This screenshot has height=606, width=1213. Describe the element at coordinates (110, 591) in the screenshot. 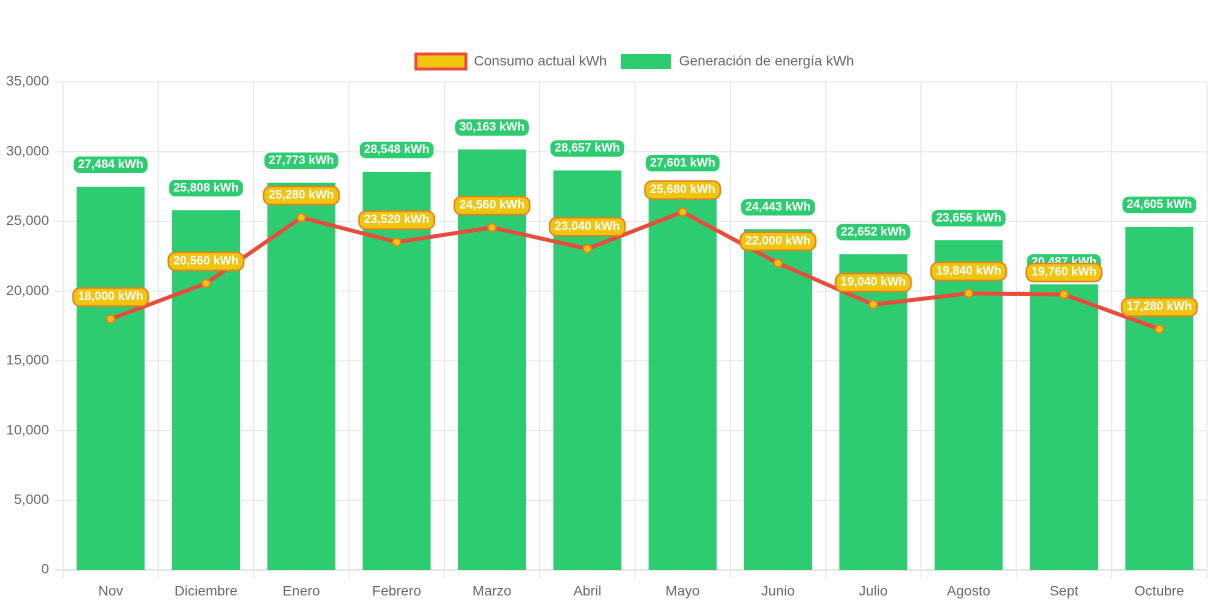

I see `x-tick-label: Nov` at that location.